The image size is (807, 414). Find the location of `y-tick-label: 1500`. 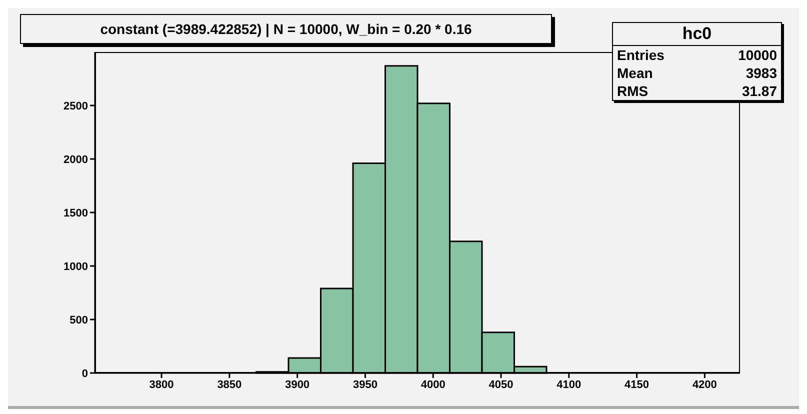

y-tick-label: 1500 is located at coordinates (76, 213).